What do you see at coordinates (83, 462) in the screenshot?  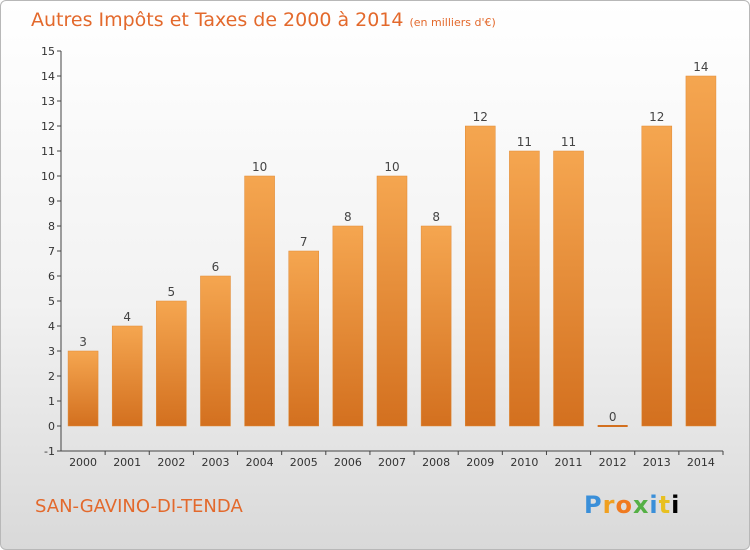 I see `x-tick-label: 2000` at bounding box center [83, 462].